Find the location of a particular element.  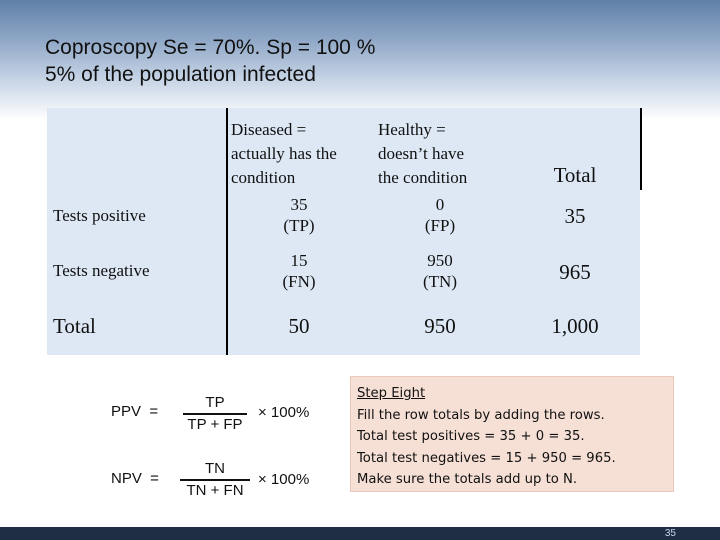

ppv-denominator: TP + FP is located at coordinates (215, 424).